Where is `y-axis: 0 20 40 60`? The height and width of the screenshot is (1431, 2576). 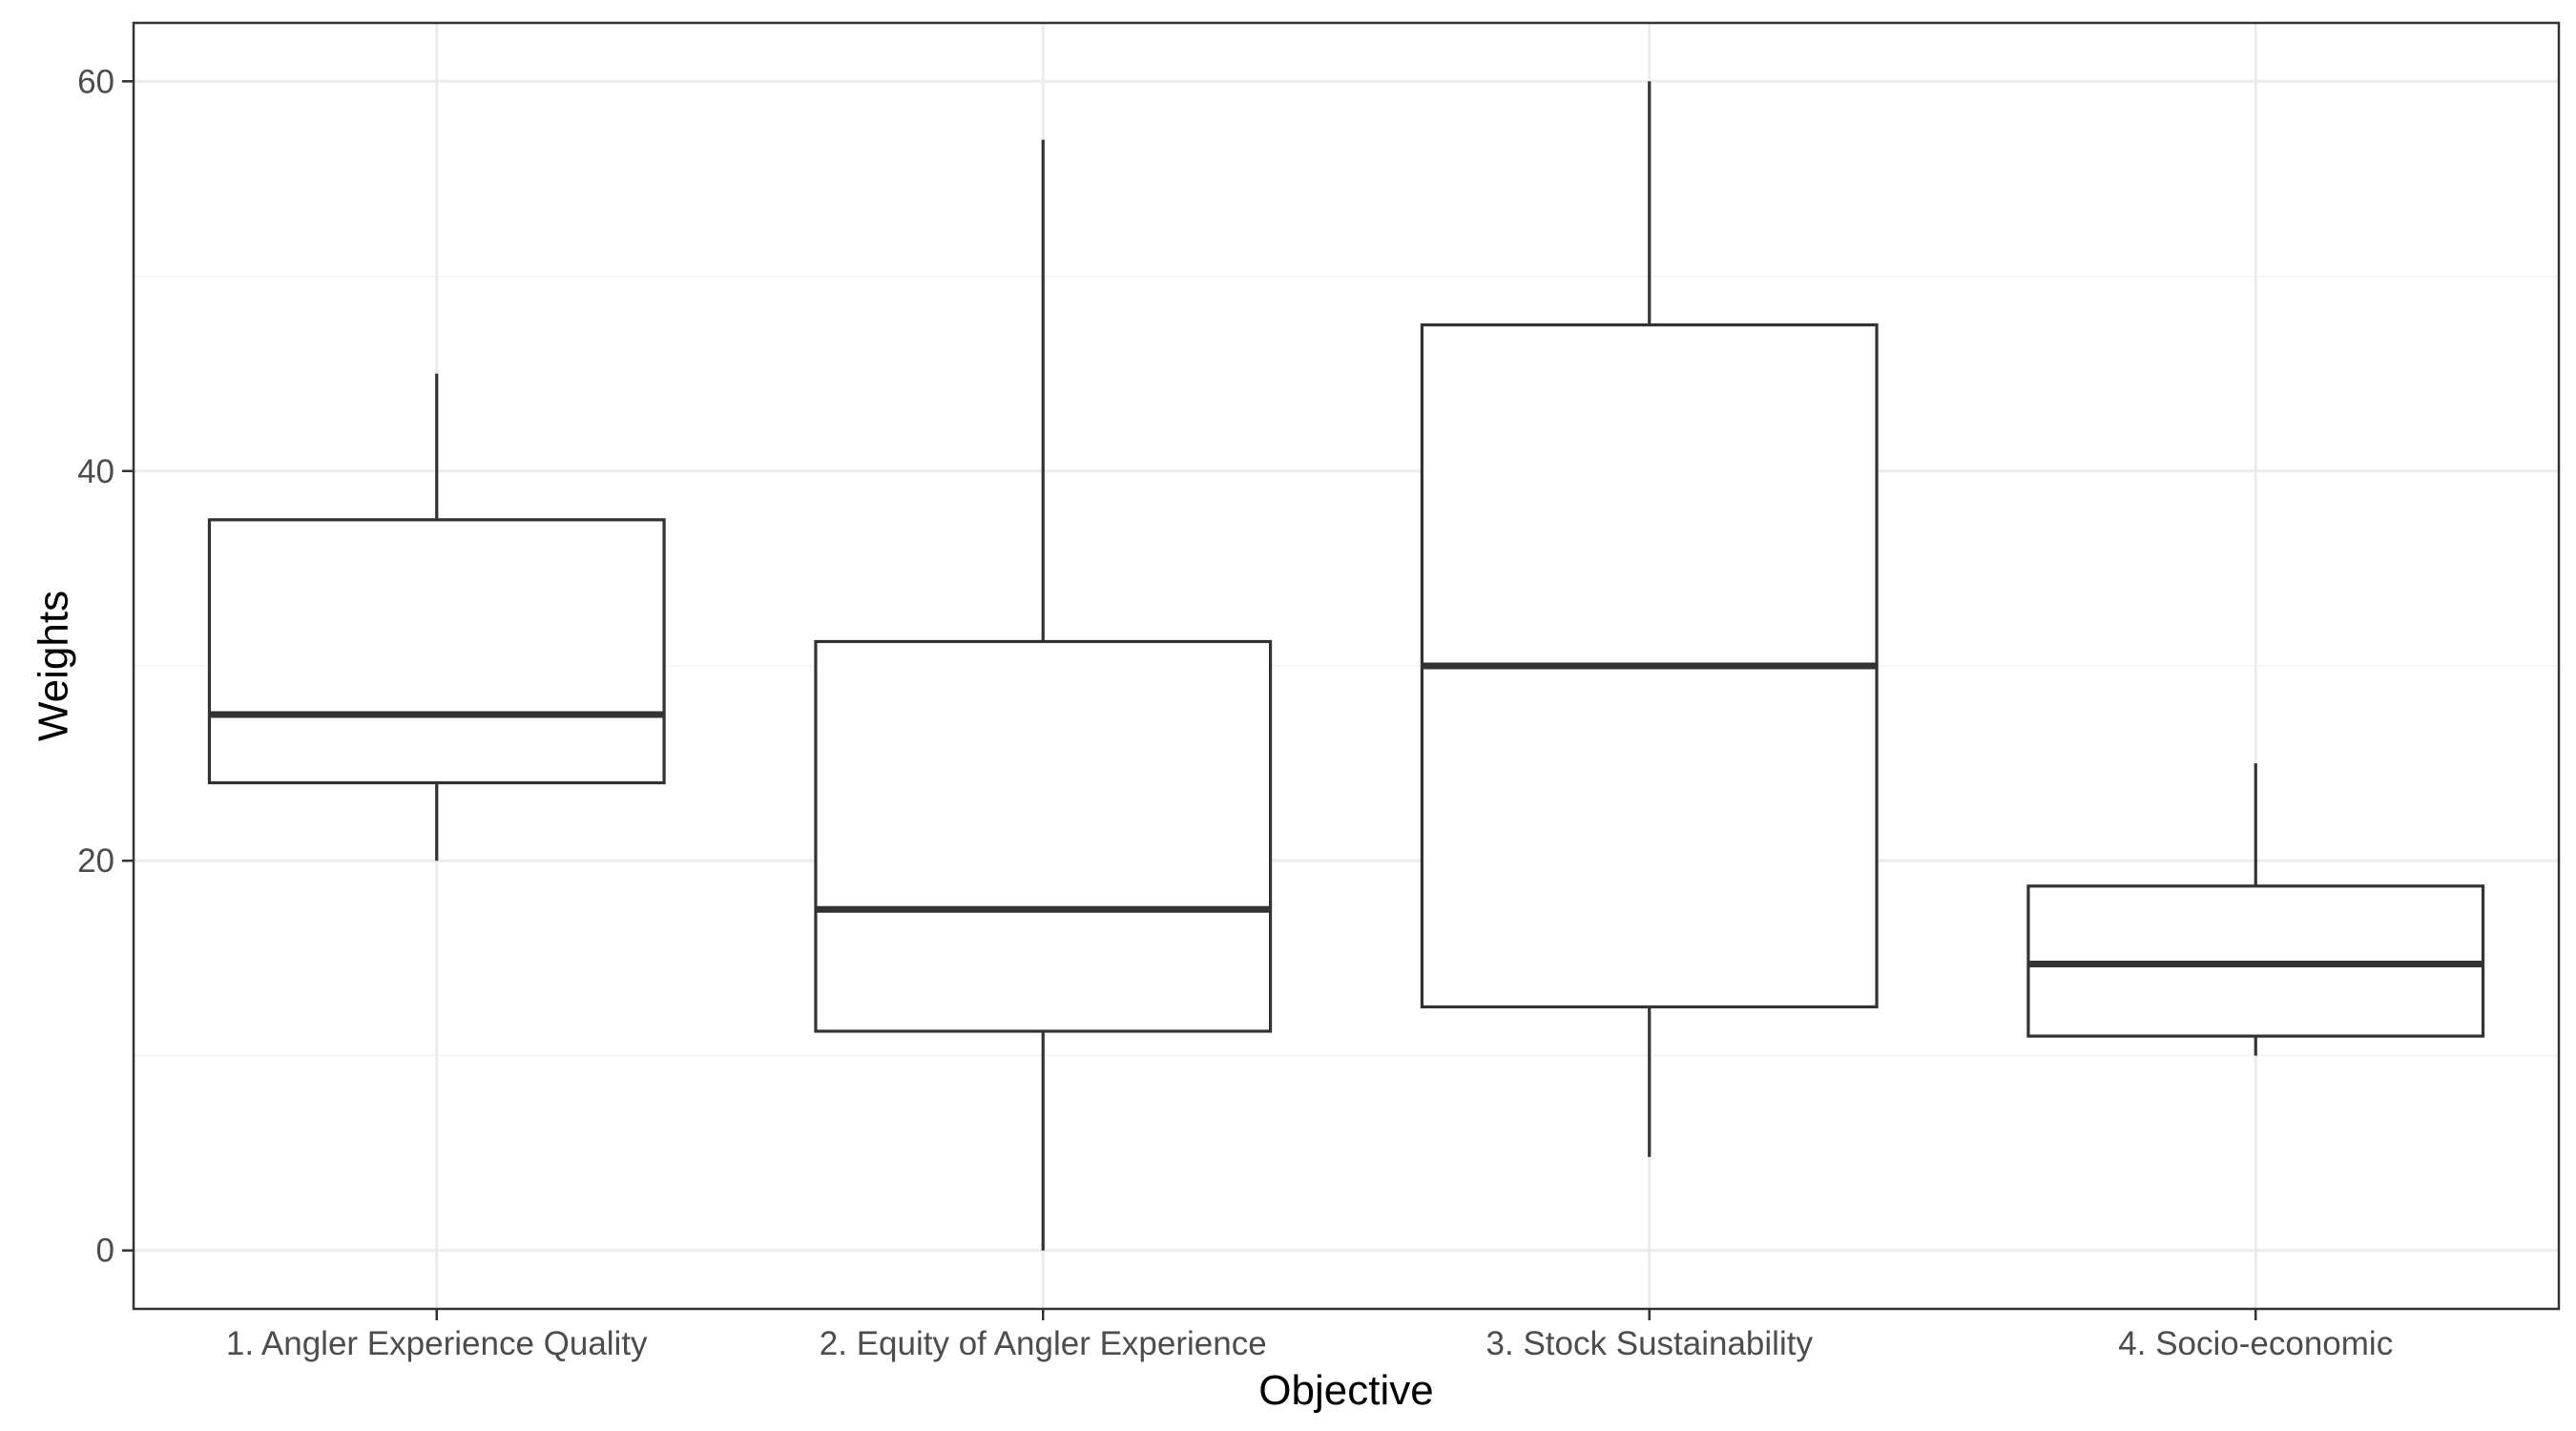 y-axis: 0 20 40 60 is located at coordinates (105, 667).